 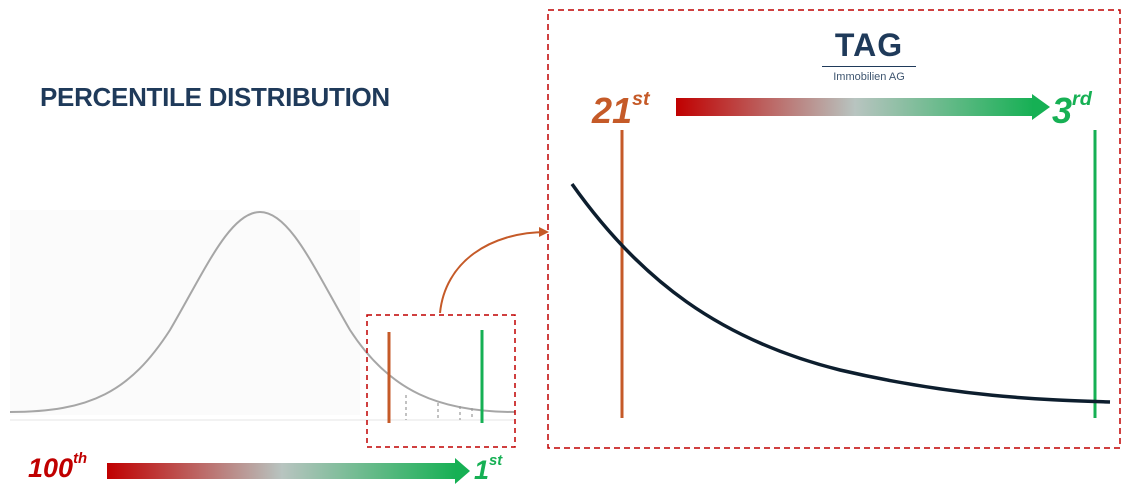 I want to click on tag-logo: TAG Immobilien AG, so click(x=869, y=63).